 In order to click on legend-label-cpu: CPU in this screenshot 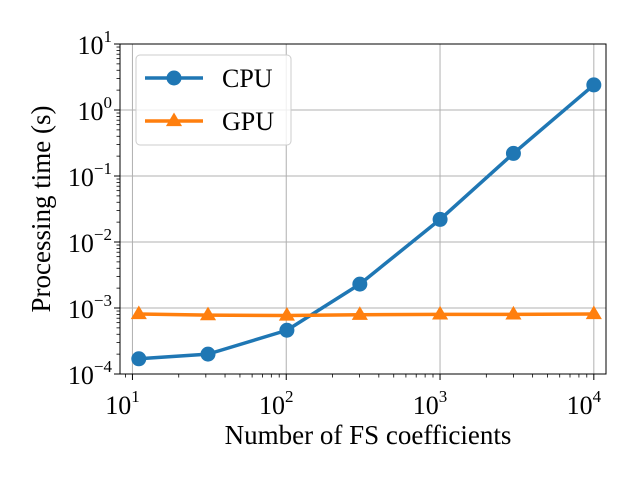, I will do `click(247, 78)`.